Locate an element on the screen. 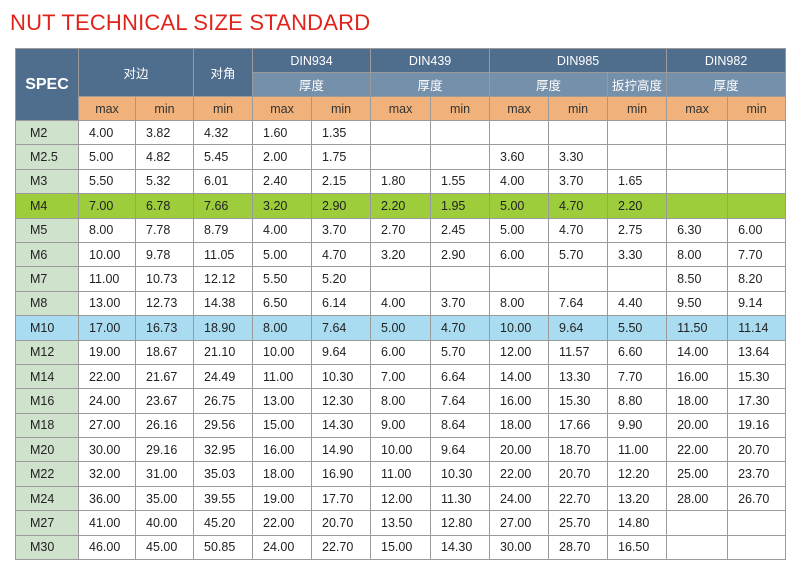 The width and height of the screenshot is (800, 586). value-cell: 9.64 is located at coordinates (341, 352).